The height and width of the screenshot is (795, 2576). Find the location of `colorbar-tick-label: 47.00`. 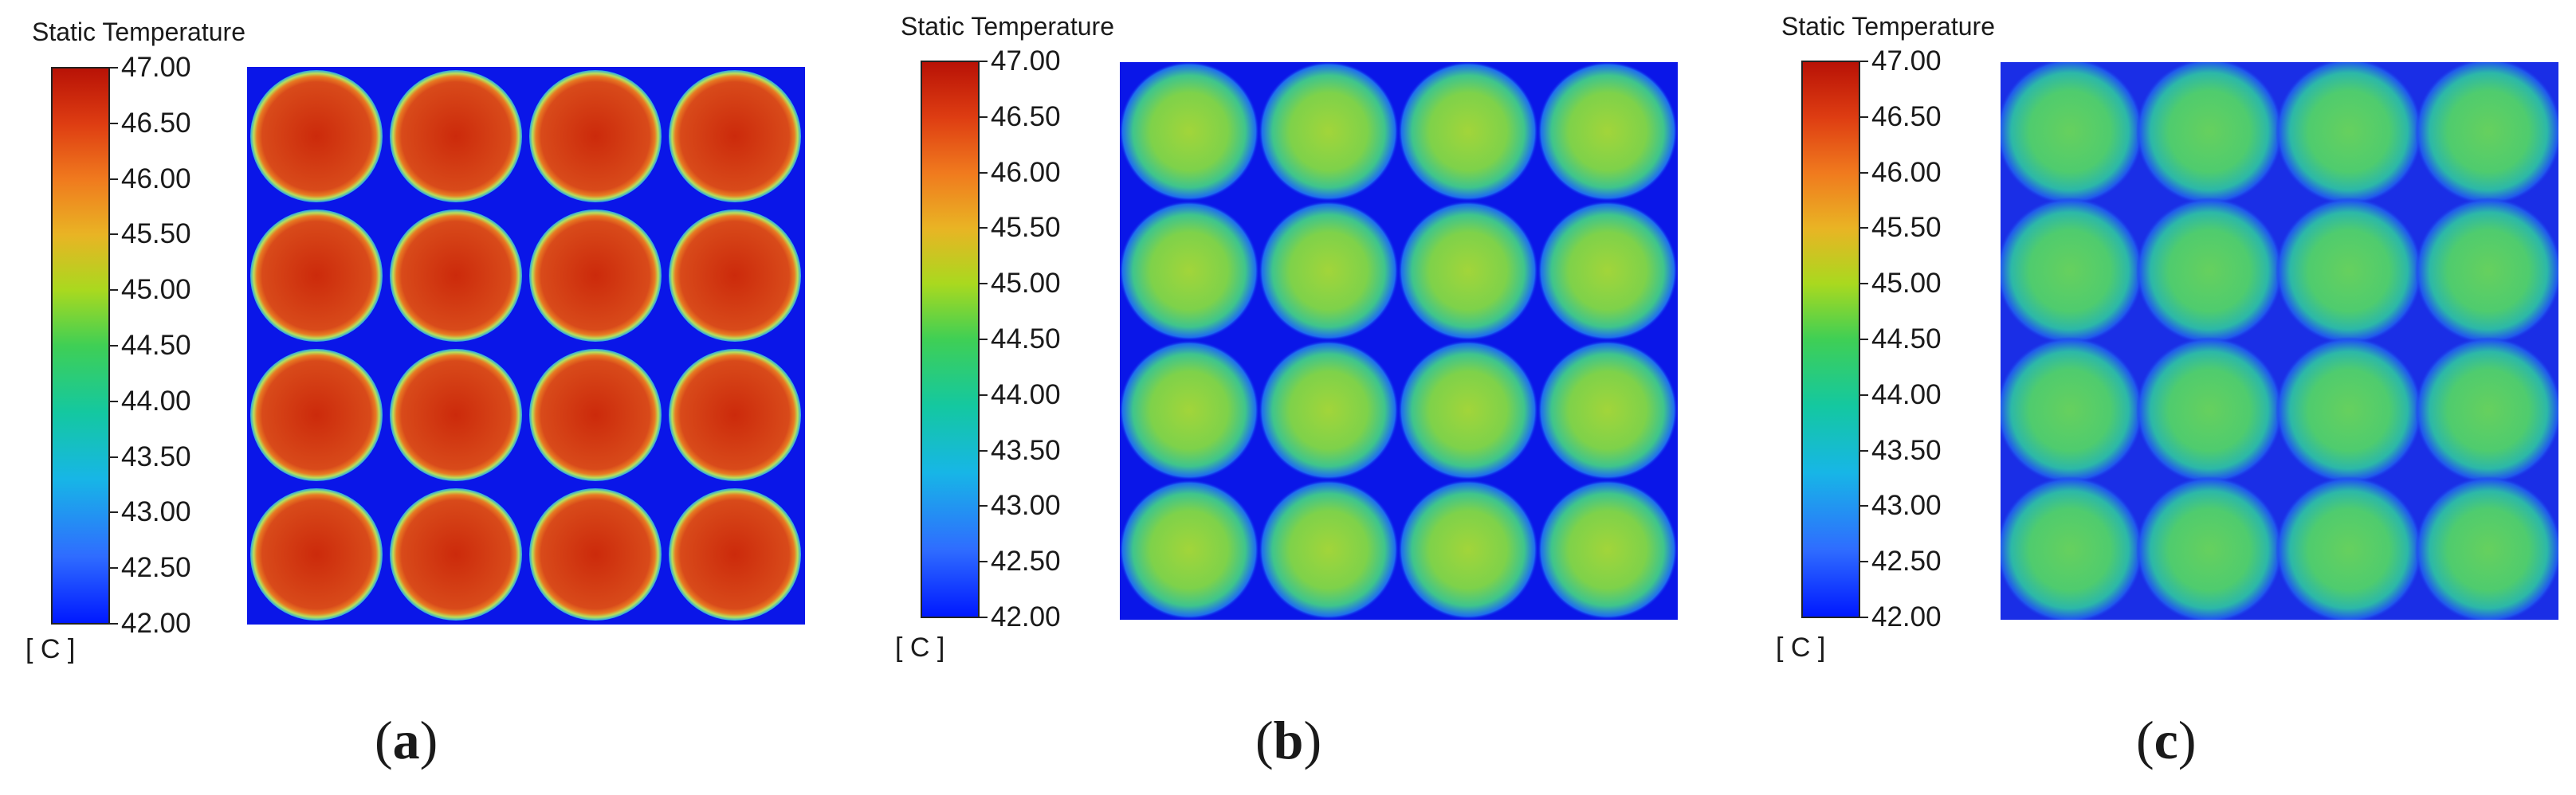

colorbar-tick-label: 47.00 is located at coordinates (1026, 60).